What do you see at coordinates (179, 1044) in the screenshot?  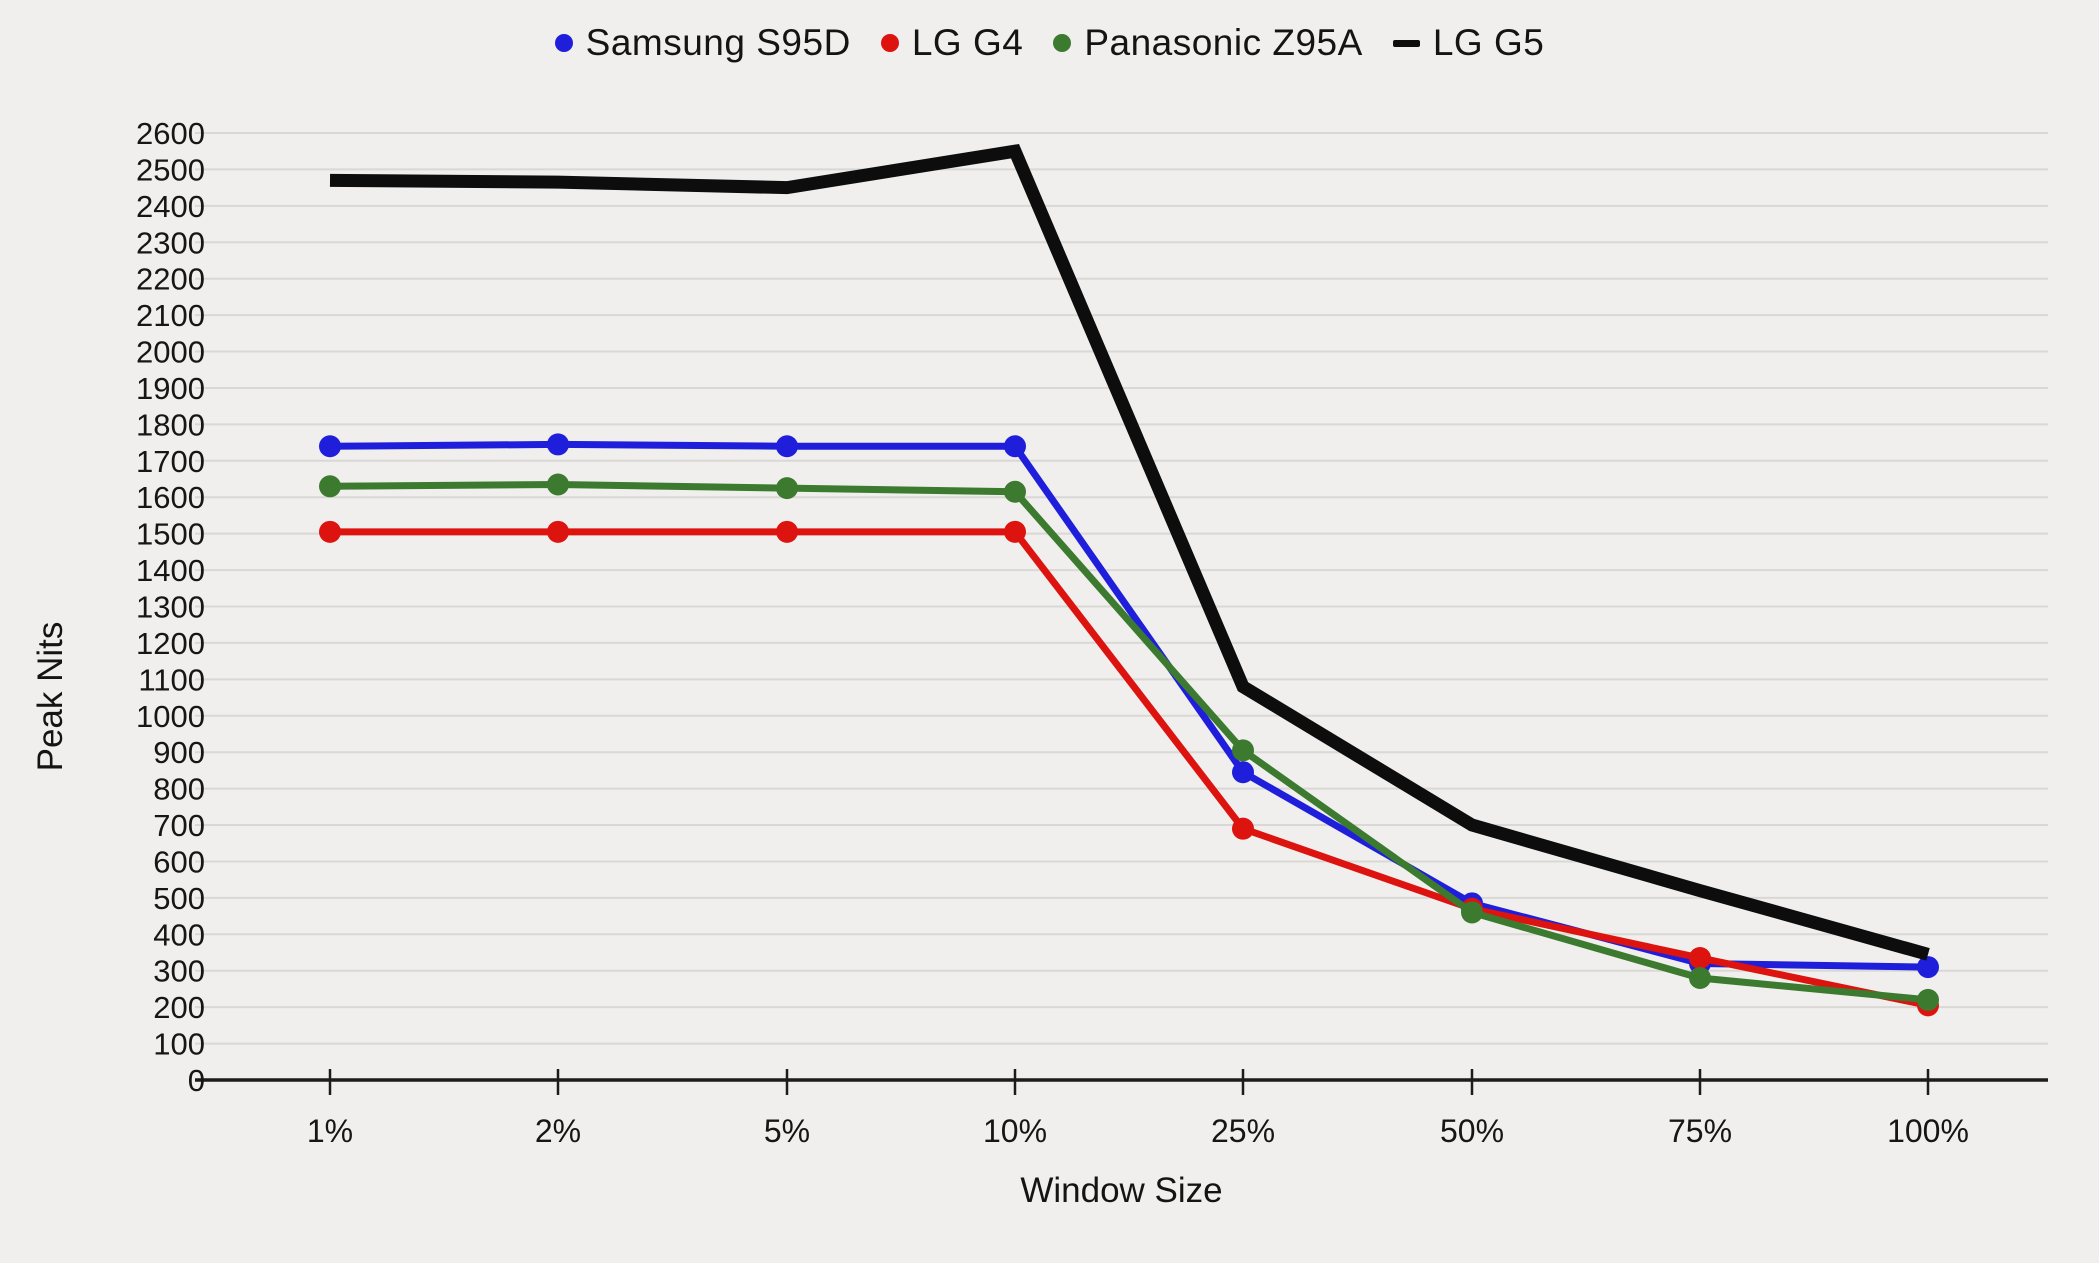 I see `y-tick-label: 100` at bounding box center [179, 1044].